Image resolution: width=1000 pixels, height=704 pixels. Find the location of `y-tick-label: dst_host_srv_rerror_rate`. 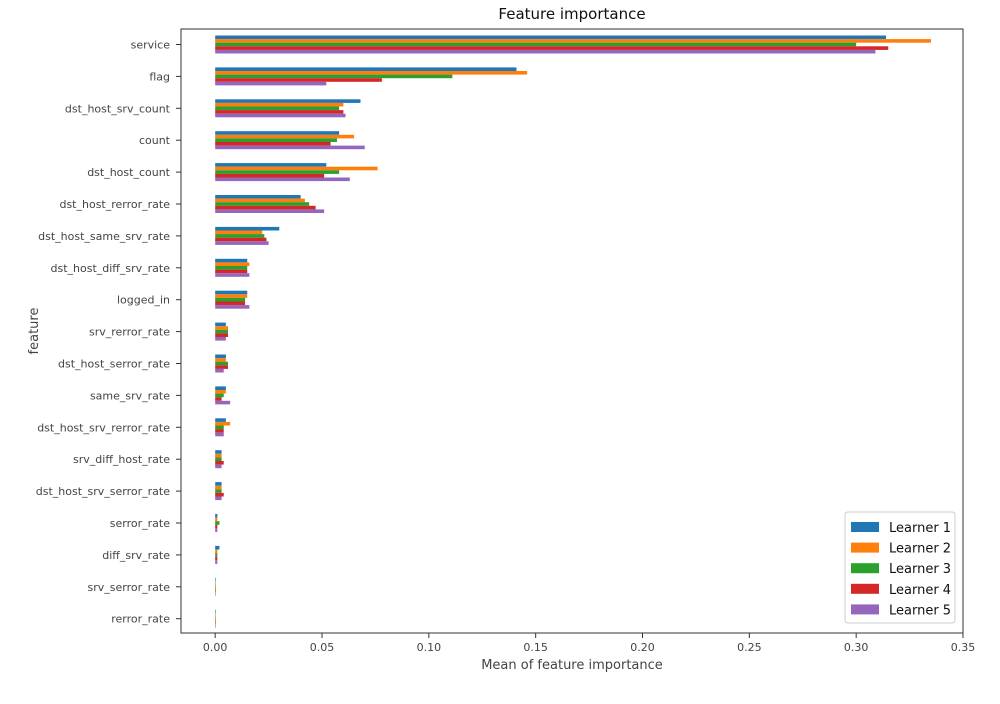

y-tick-label: dst_host_srv_rerror_rate is located at coordinates (103, 427).